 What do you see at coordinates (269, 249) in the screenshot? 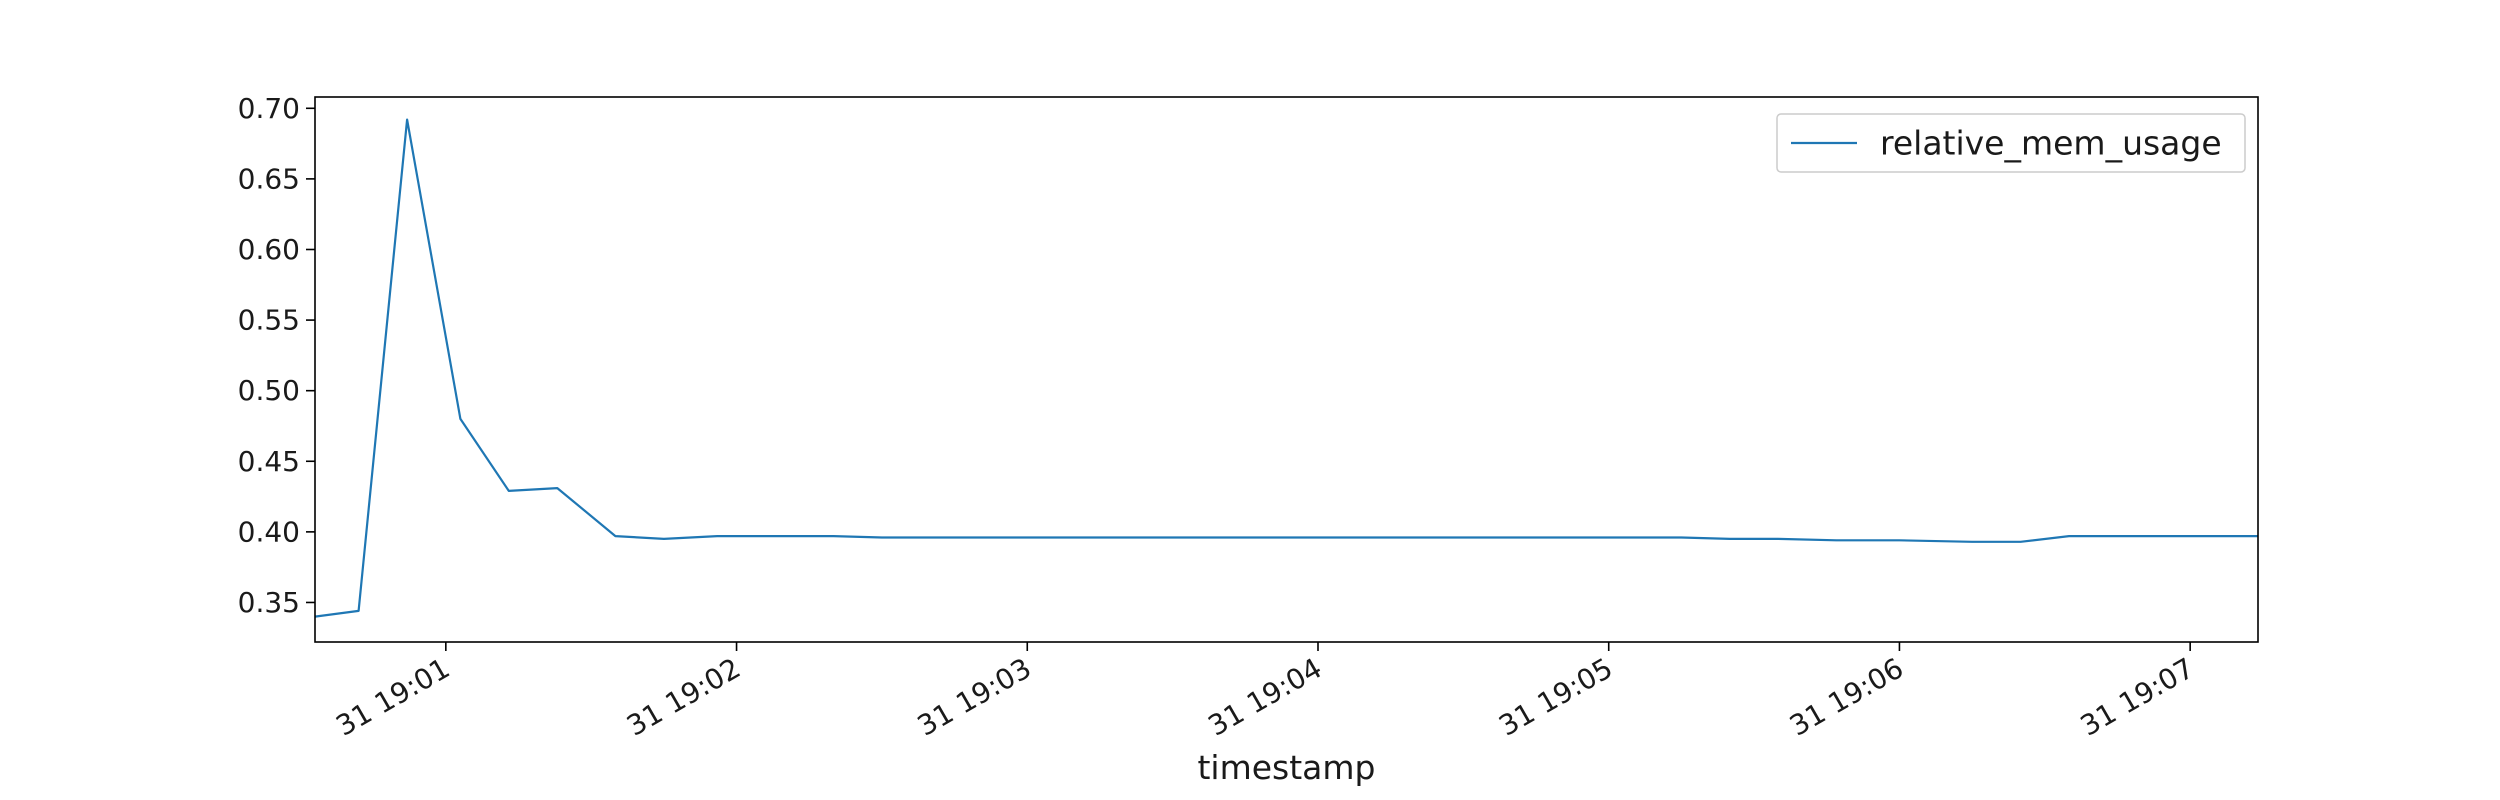
I see `y-tick-label: 0.60` at bounding box center [269, 249].